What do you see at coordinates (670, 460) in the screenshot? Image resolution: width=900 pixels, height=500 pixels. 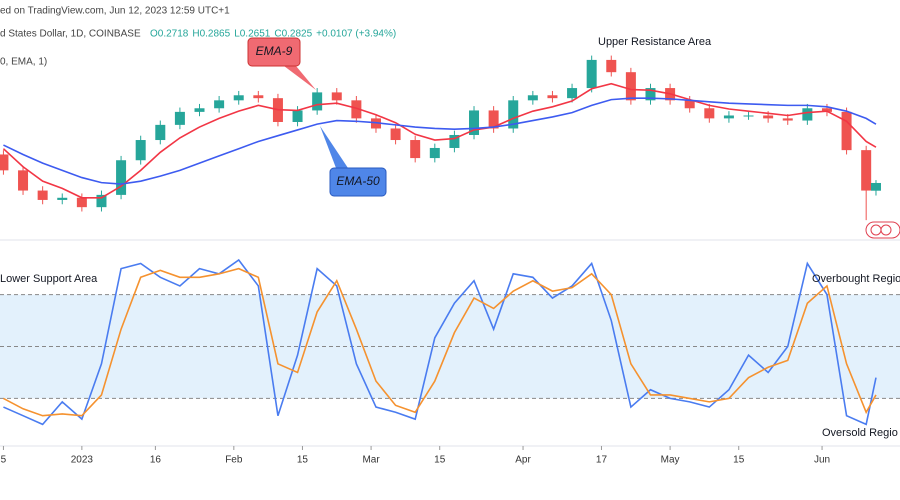 I see `x-tick-label: May` at bounding box center [670, 460].